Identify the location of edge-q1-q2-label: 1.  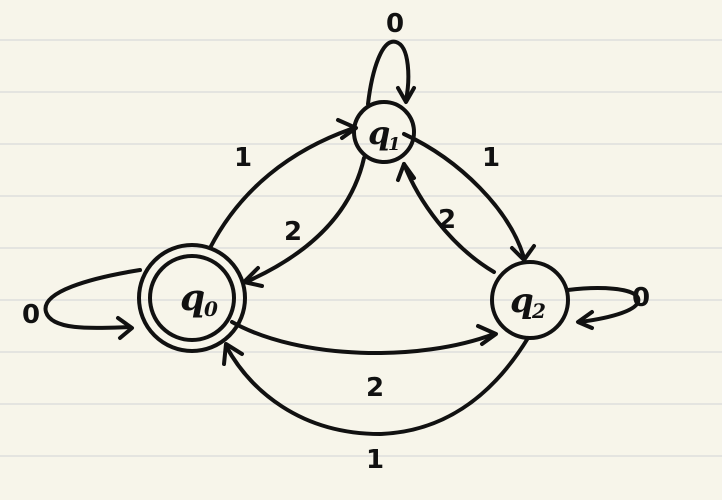
(491, 158).